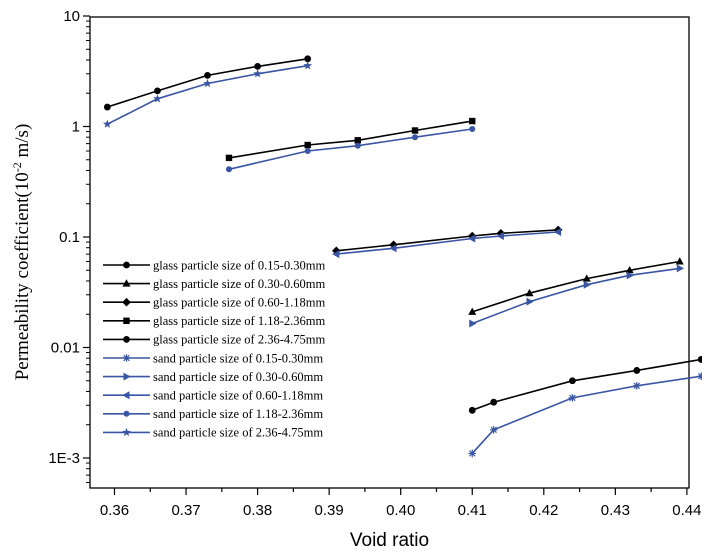 Image resolution: width=702 pixels, height=555 pixels. I want to click on legend-label: glass particle size of 2.36-4.75mm, so click(239, 340).